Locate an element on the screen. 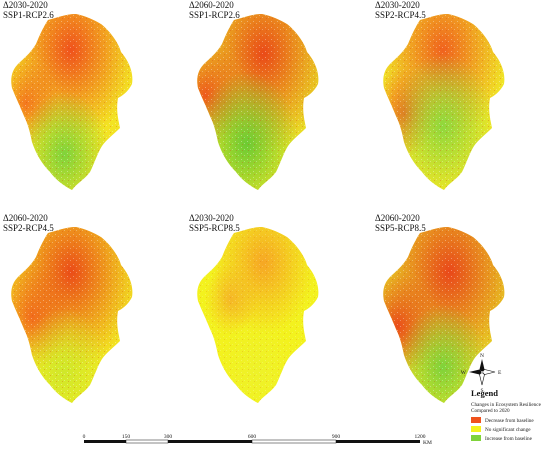 This screenshot has height=450, width=550. legend-swatch-increase is located at coordinates (476, 438).